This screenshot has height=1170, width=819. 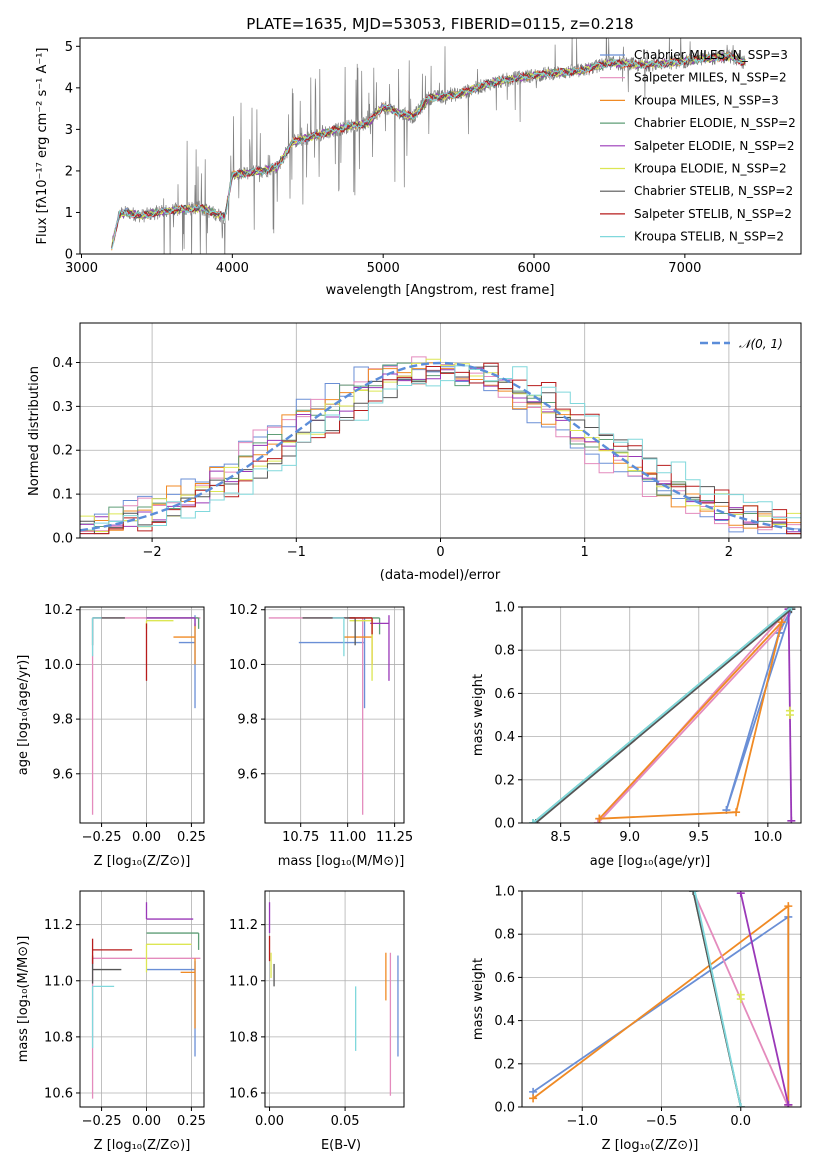 I want to click on x-tick-label: 10.0, so click(x=767, y=837).